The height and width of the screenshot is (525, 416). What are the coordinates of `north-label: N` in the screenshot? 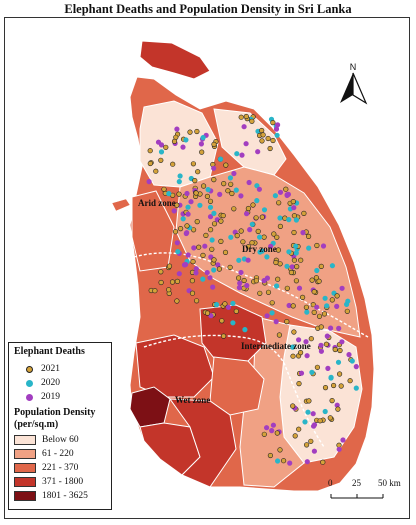 It's located at (353, 67).